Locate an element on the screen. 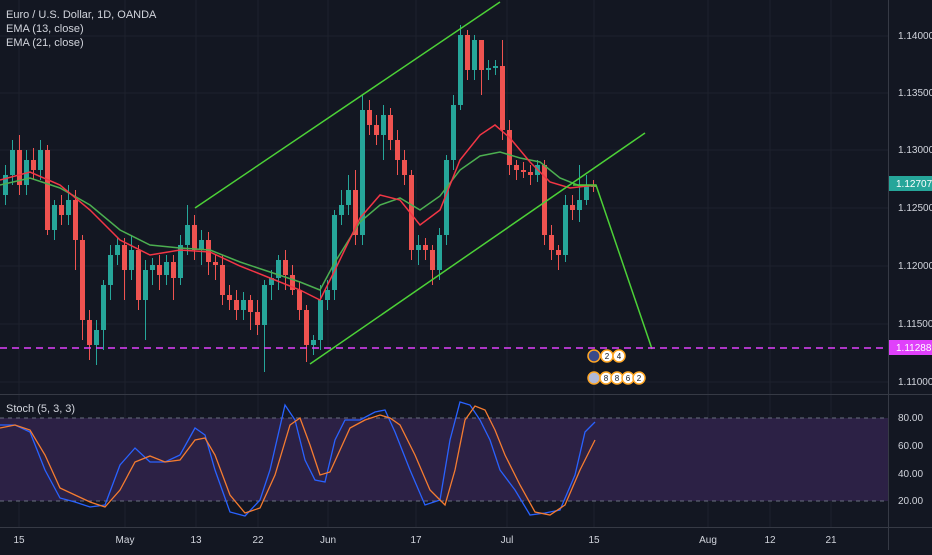  indicator-ema-13: EMA (13, close) is located at coordinates (45, 29).